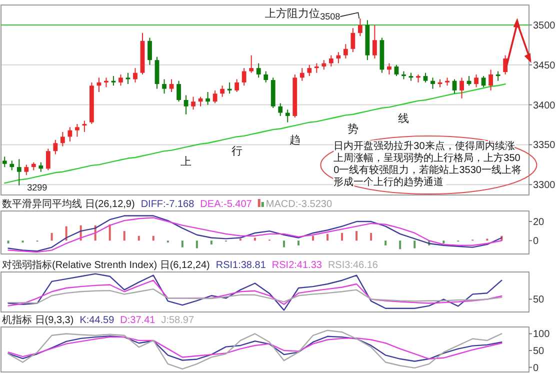 This screenshot has width=560, height=374. What do you see at coordinates (539, 222) in the screenshot?
I see `y-tick-label: 20` at bounding box center [539, 222].